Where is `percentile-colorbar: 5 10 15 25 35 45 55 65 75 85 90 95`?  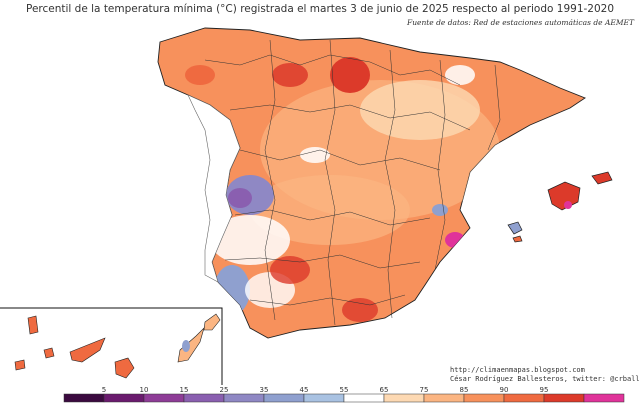
percentile-colorbar: 5 10 15 25 35 45 55 65 75 85 90 95 is located at coordinates (344, 394).